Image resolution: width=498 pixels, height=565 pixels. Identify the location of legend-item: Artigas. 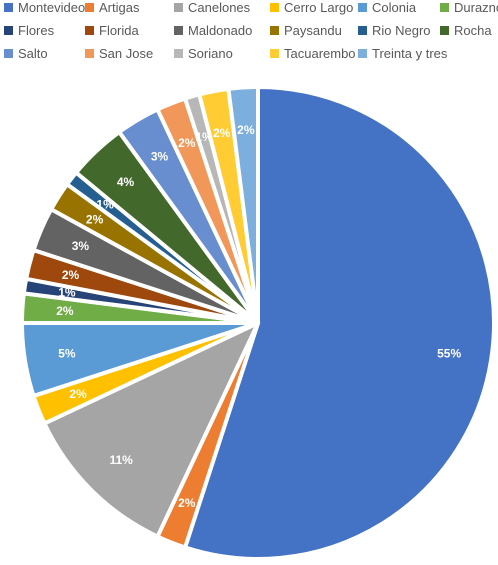
(112, 7).